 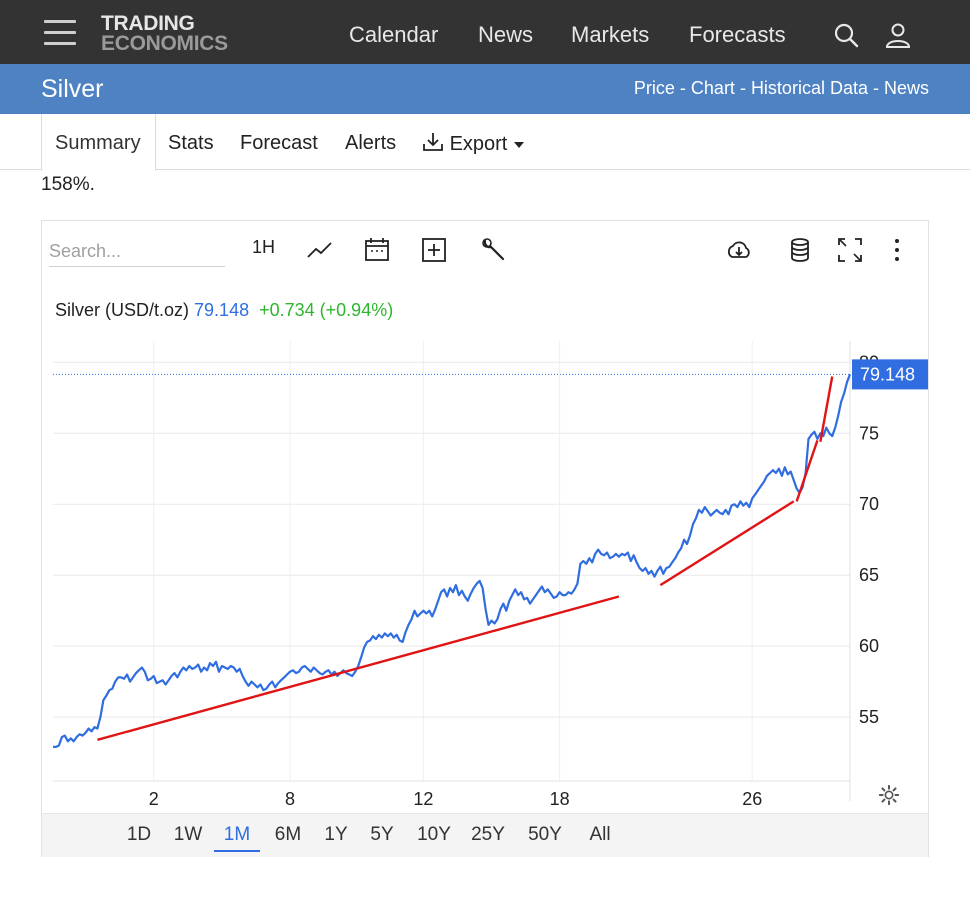 I want to click on tab-stats: Stats, so click(x=191, y=143).